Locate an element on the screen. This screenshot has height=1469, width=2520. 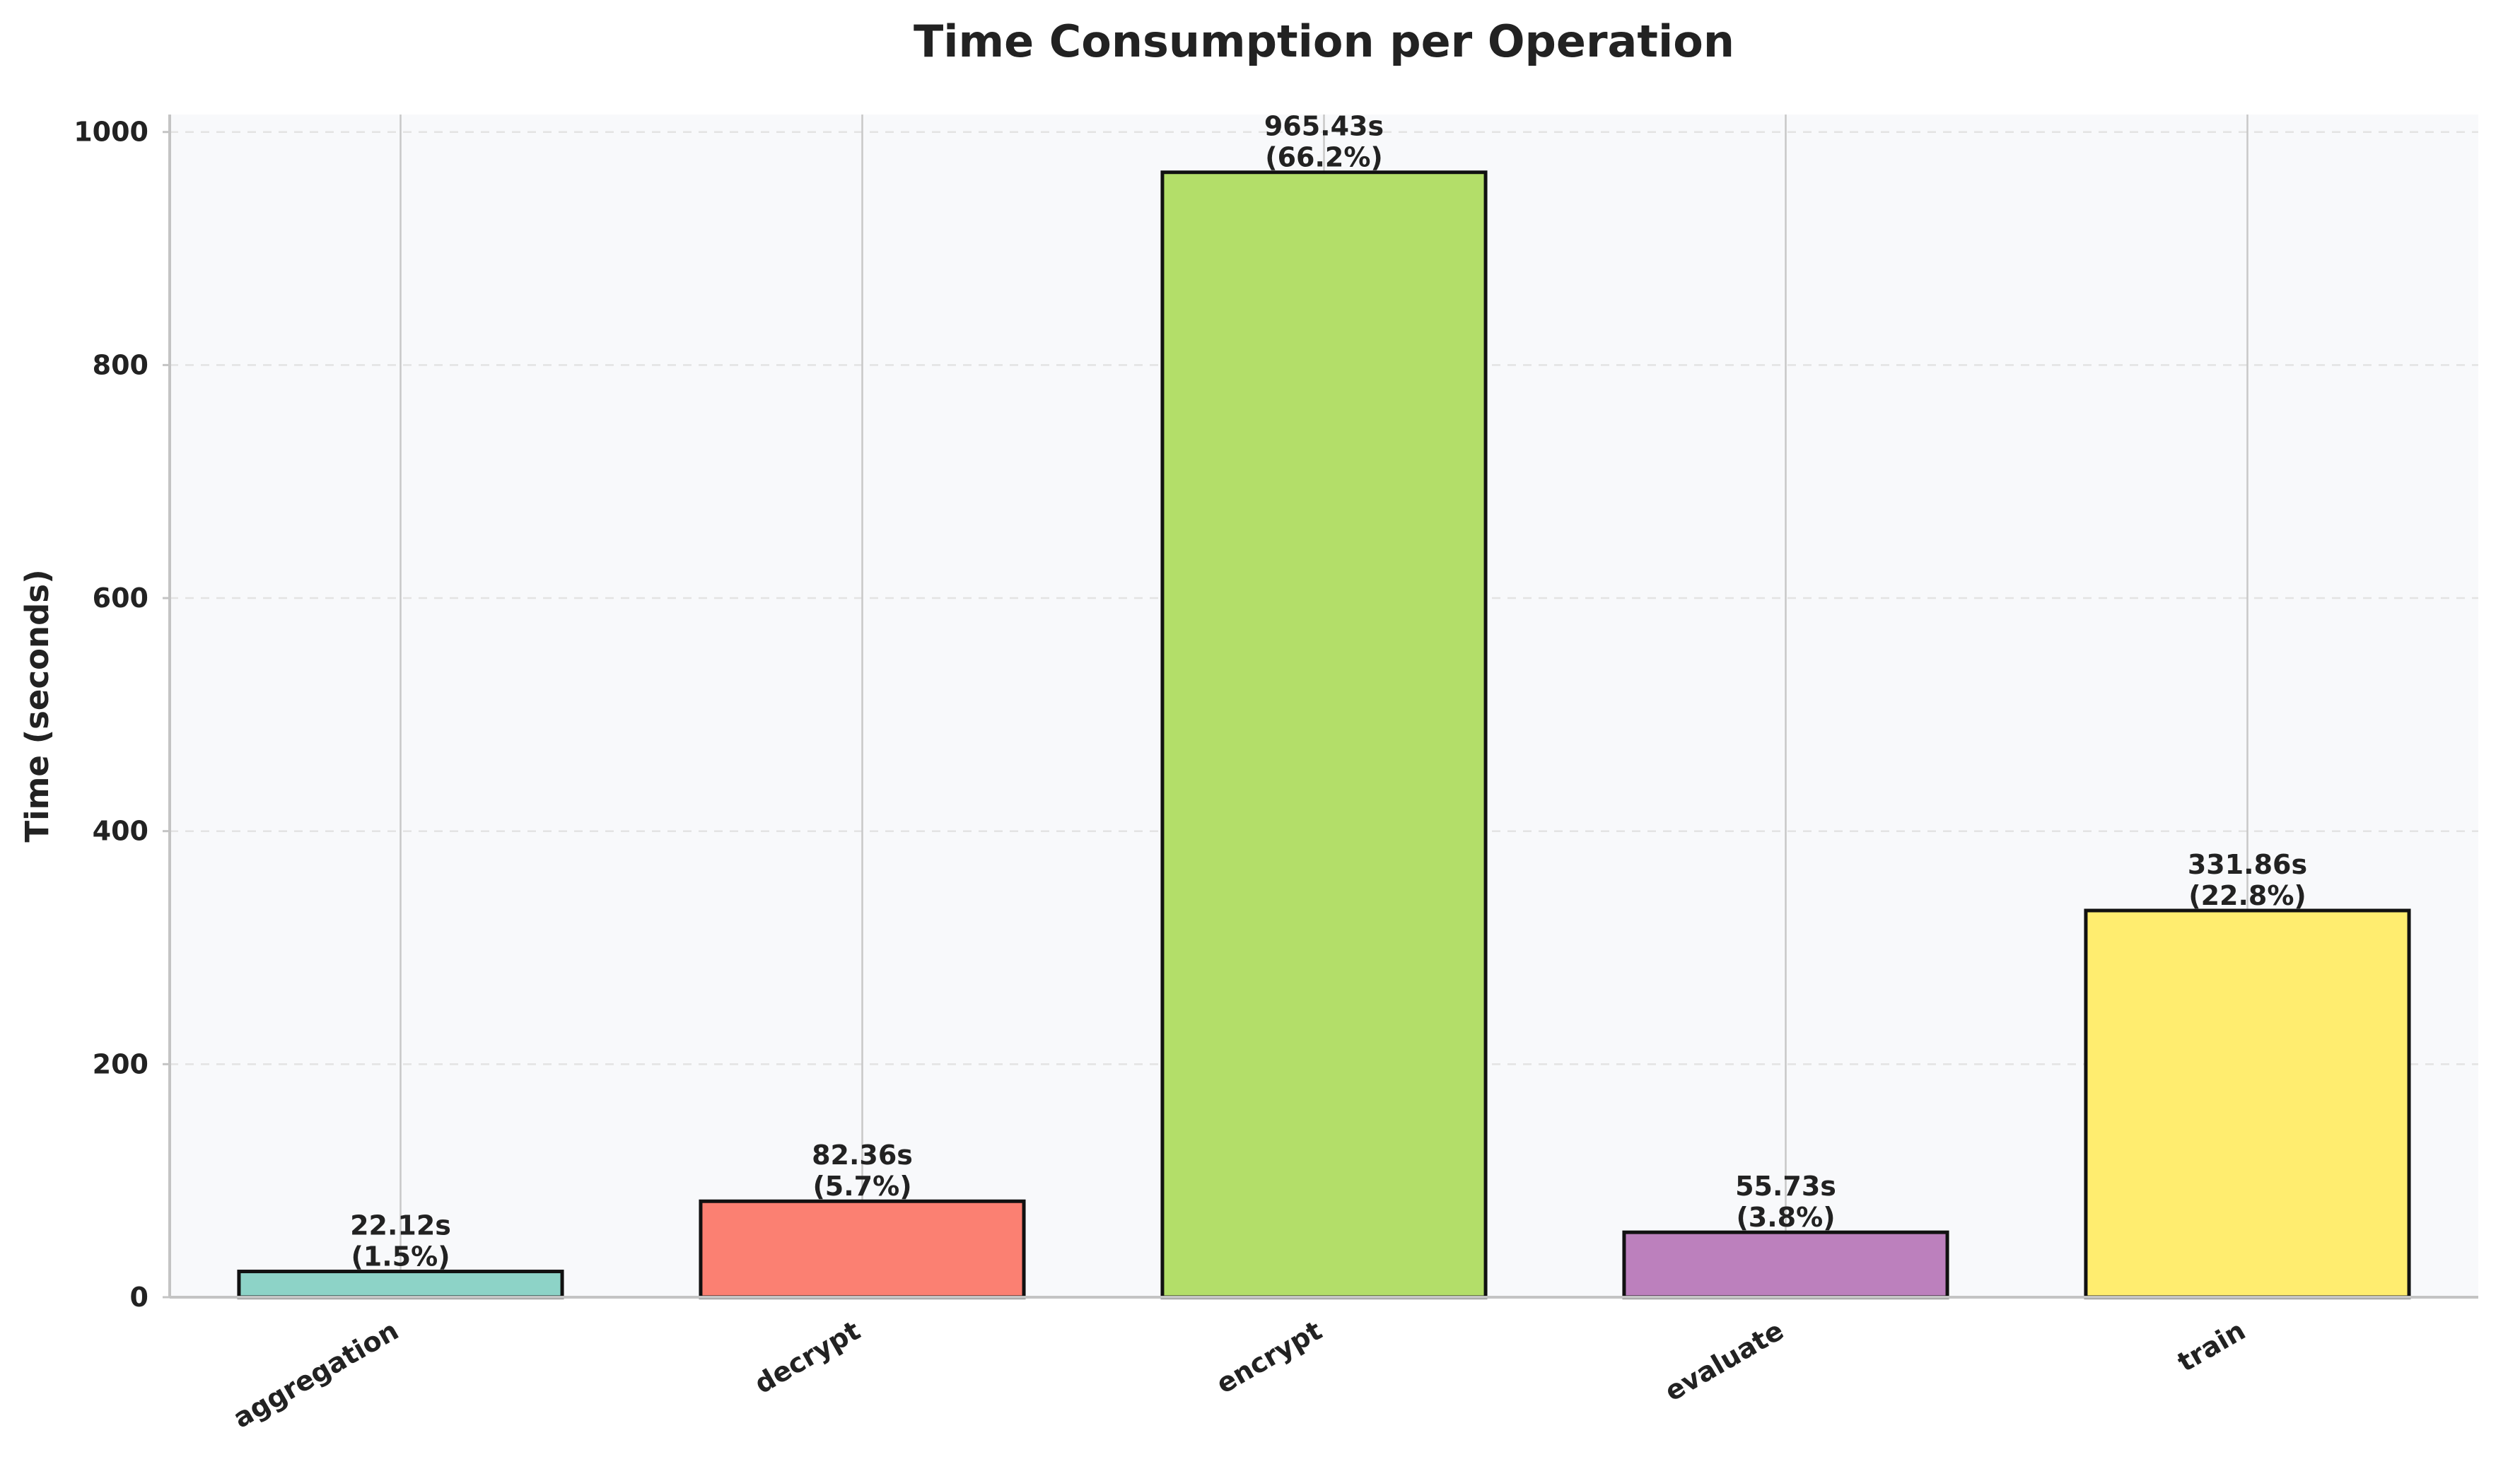
bar-decrypt is located at coordinates (863, 1249).